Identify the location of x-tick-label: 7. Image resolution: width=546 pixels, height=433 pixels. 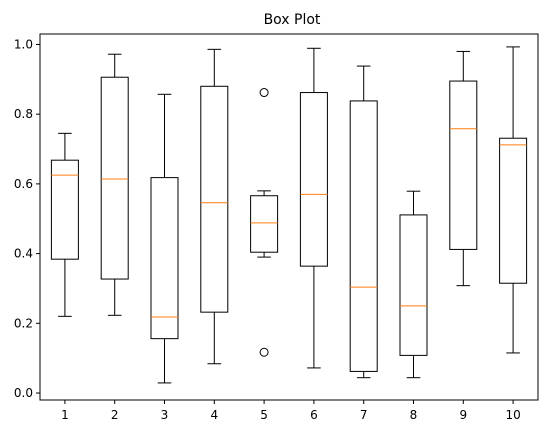
(364, 415).